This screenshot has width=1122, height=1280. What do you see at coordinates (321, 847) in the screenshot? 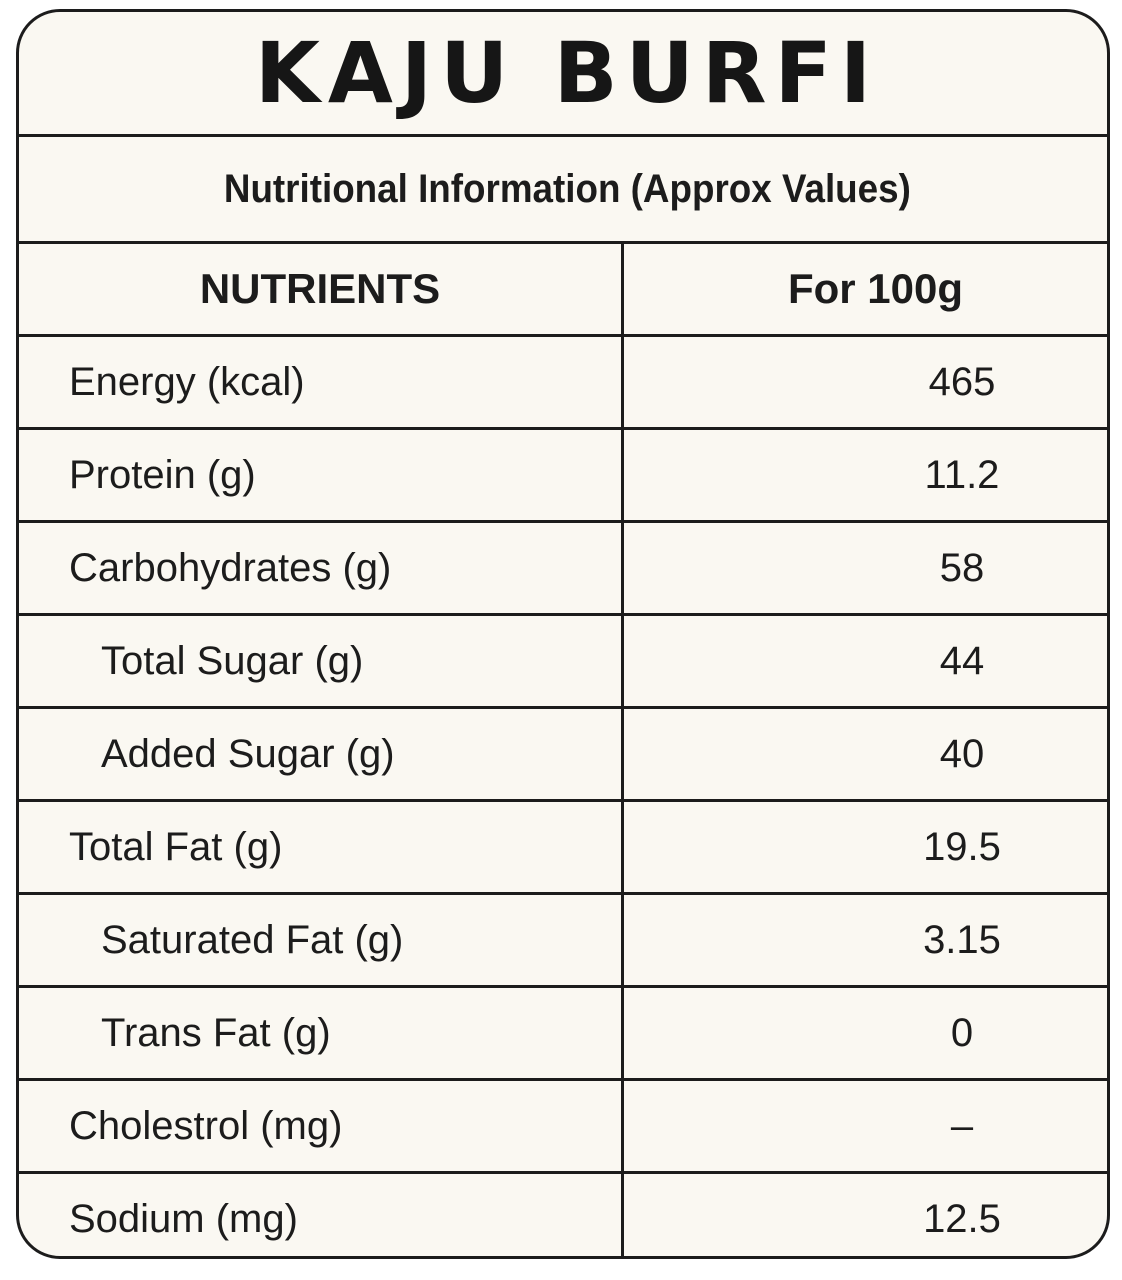
I see `nutrient-name: Total Fat (g)` at bounding box center [321, 847].